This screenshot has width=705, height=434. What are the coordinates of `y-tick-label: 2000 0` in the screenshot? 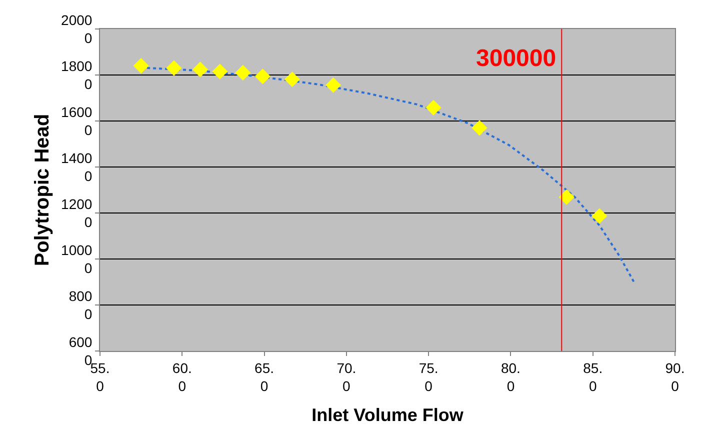 It's located at (76, 29).